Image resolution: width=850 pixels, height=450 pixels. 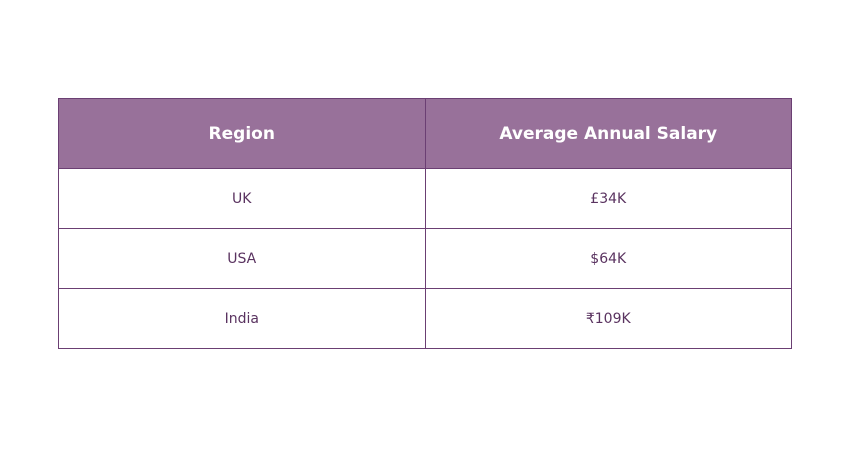 I want to click on table-row: USA $64K, so click(x=425, y=258).